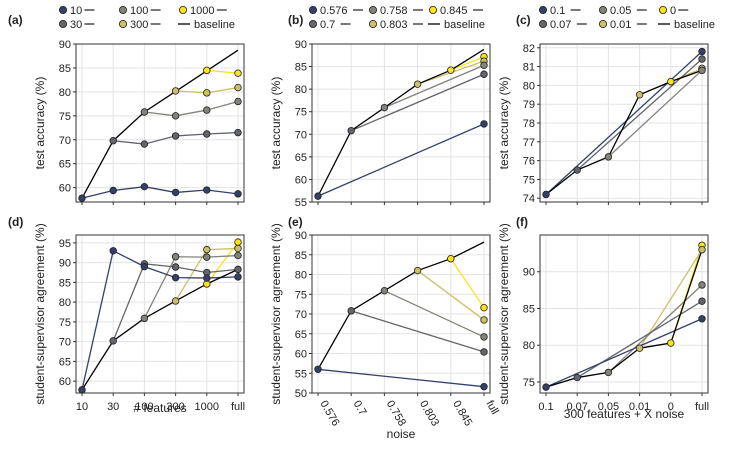 This screenshot has height=453, width=747. I want to click on legend-label: 0.803, so click(394, 25).